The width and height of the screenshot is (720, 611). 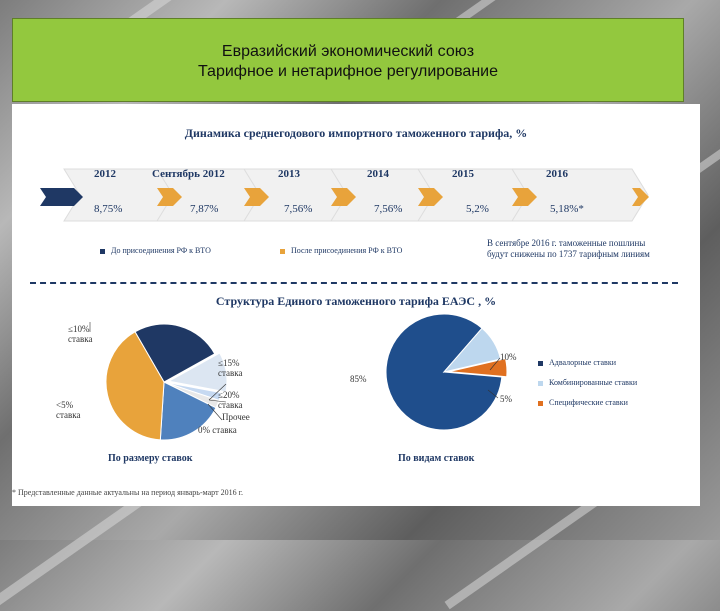 What do you see at coordinates (68, 410) in the screenshot?
I see `pie1-label-5: <5% ставка` at bounding box center [68, 410].